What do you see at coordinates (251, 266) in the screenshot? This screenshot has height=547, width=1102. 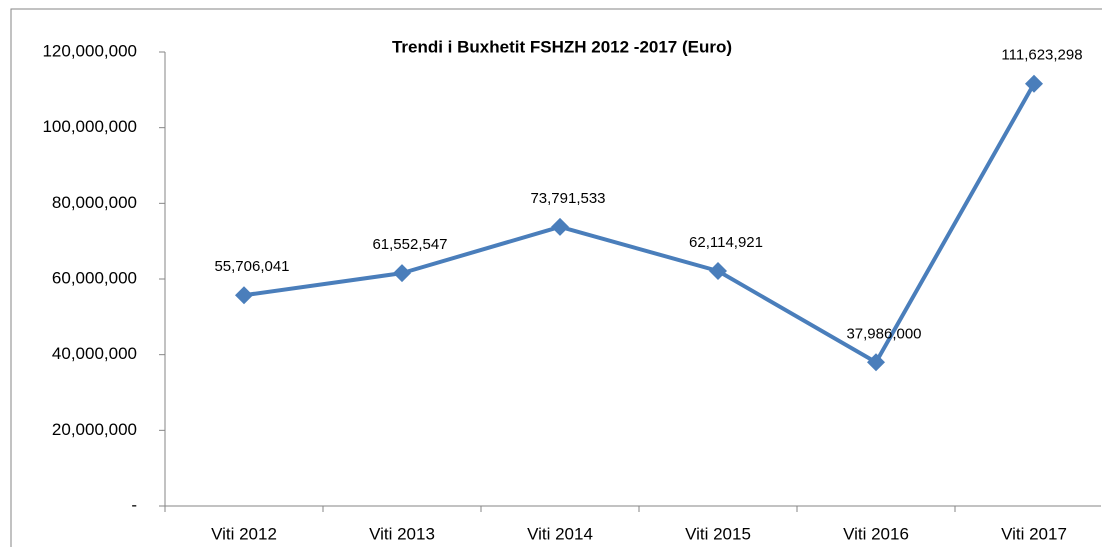 I see `value-label: 55,706,041` at bounding box center [251, 266].